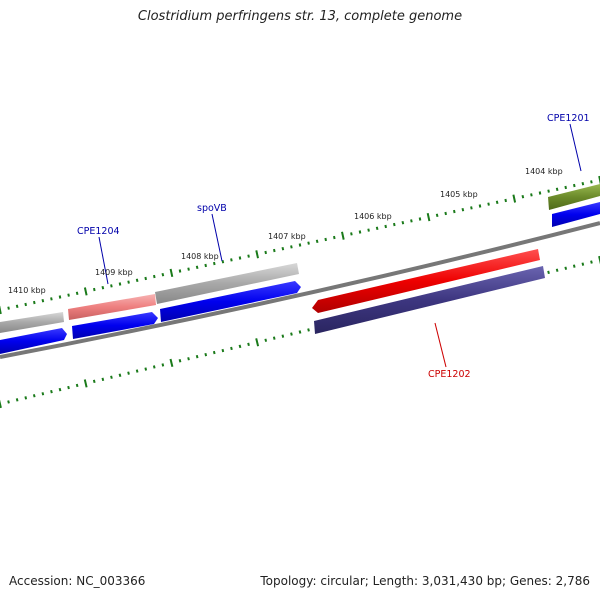 Image resolution: width=600 pixels, height=600 pixels. What do you see at coordinates (32, 322) in the screenshot?
I see `gene-grey-left-forward` at bounding box center [32, 322].